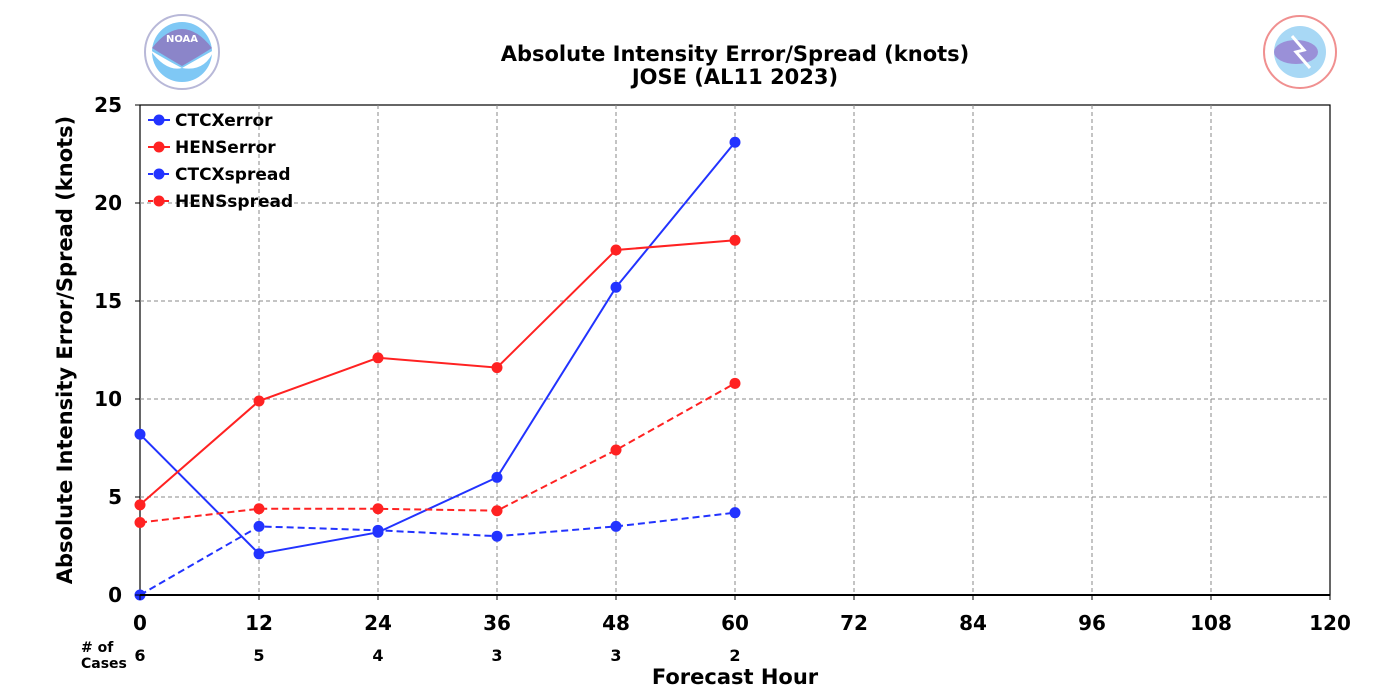 This screenshot has height=700, width=1400. I want to click on series-ctcxspread, so click(437, 554).